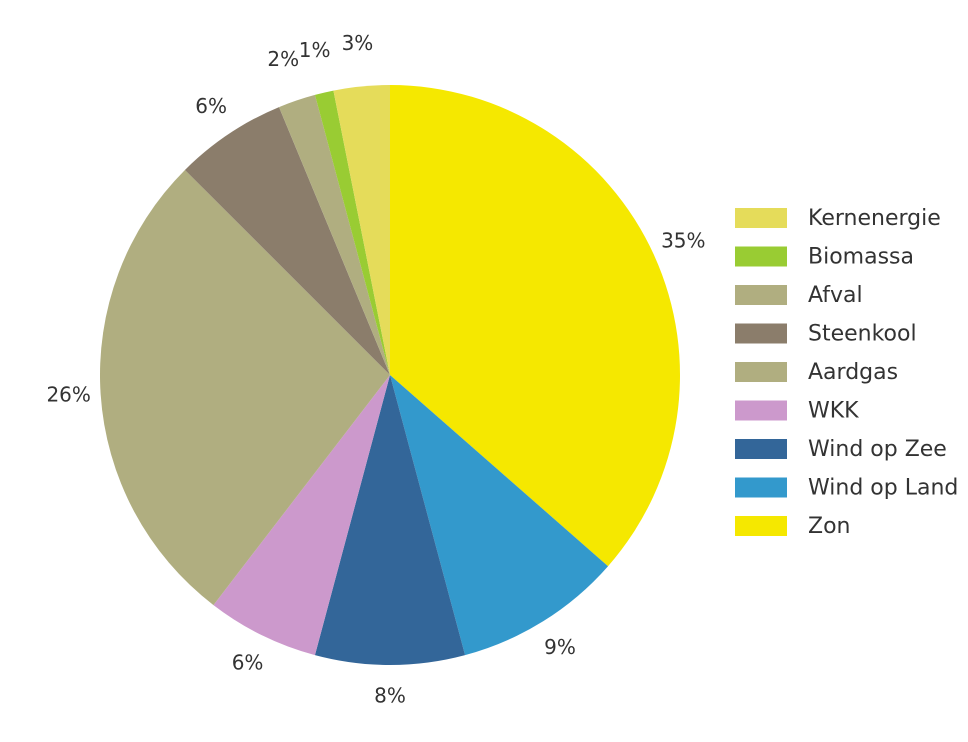  Describe the element at coordinates (683, 241) in the screenshot. I see `data-label: 35%` at that location.